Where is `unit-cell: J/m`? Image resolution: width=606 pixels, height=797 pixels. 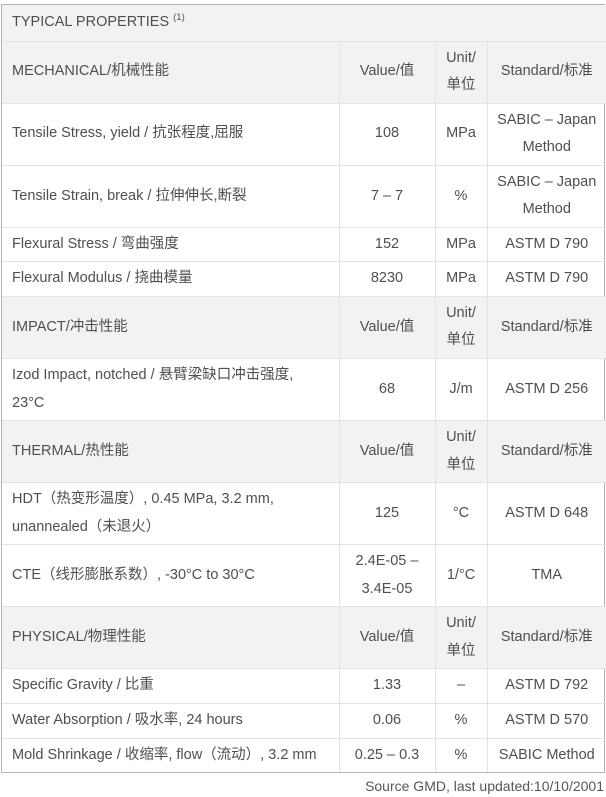 unit-cell: J/m is located at coordinates (461, 390).